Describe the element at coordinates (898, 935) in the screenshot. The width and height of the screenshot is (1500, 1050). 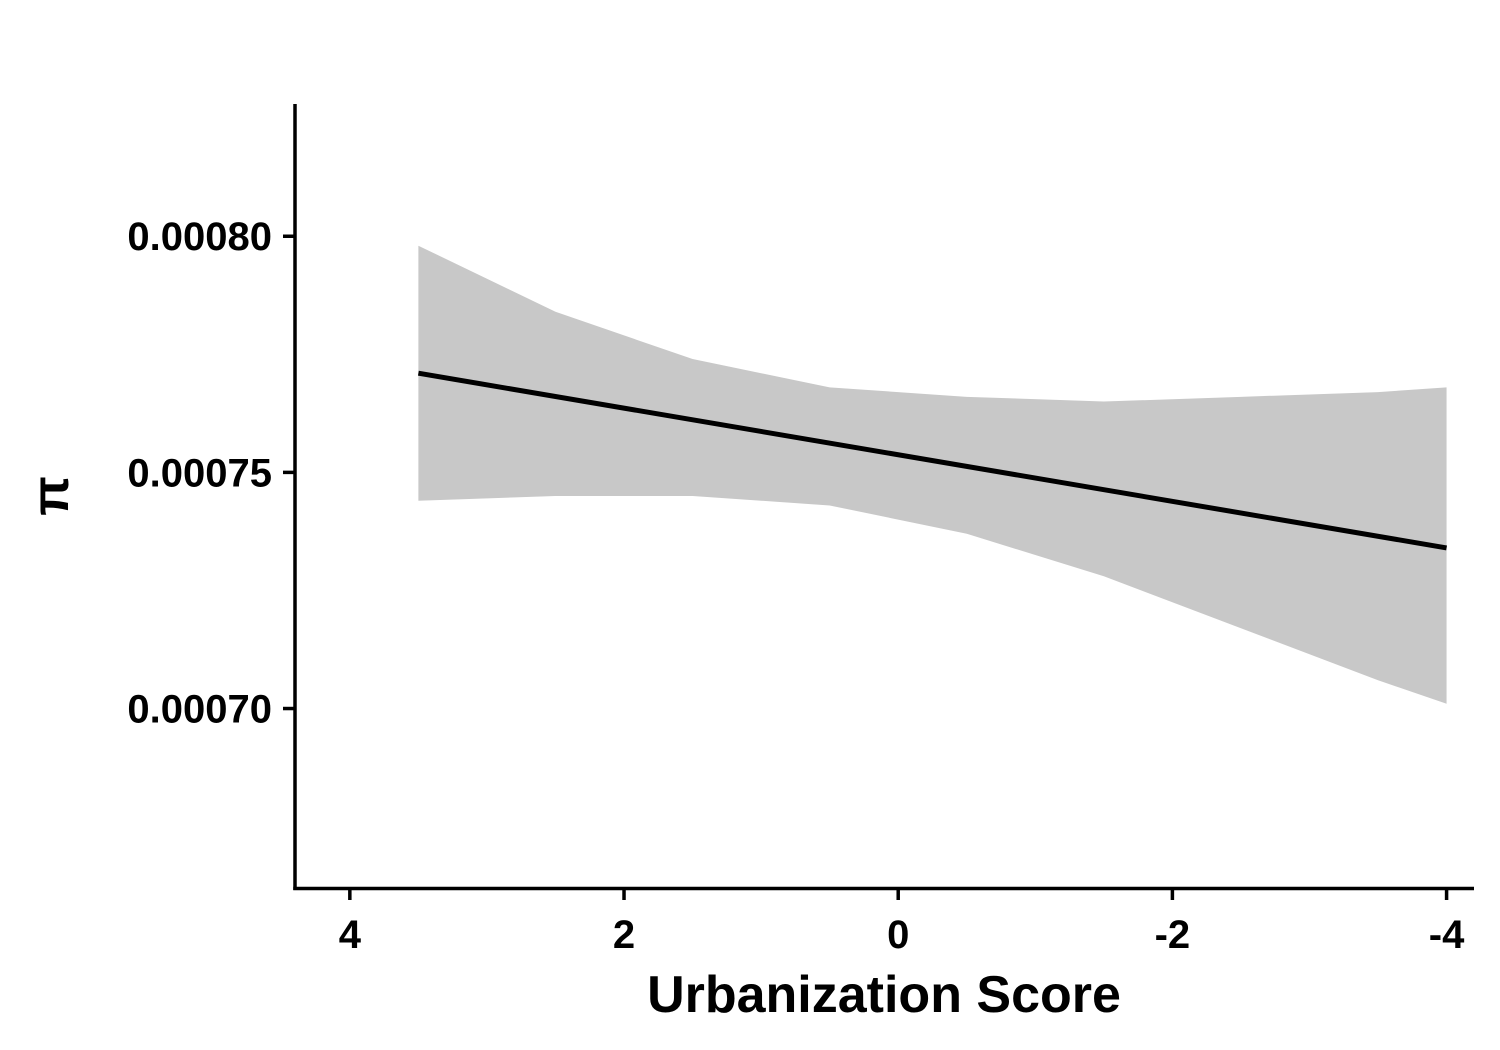
I see `x-tick-label: 0` at that location.